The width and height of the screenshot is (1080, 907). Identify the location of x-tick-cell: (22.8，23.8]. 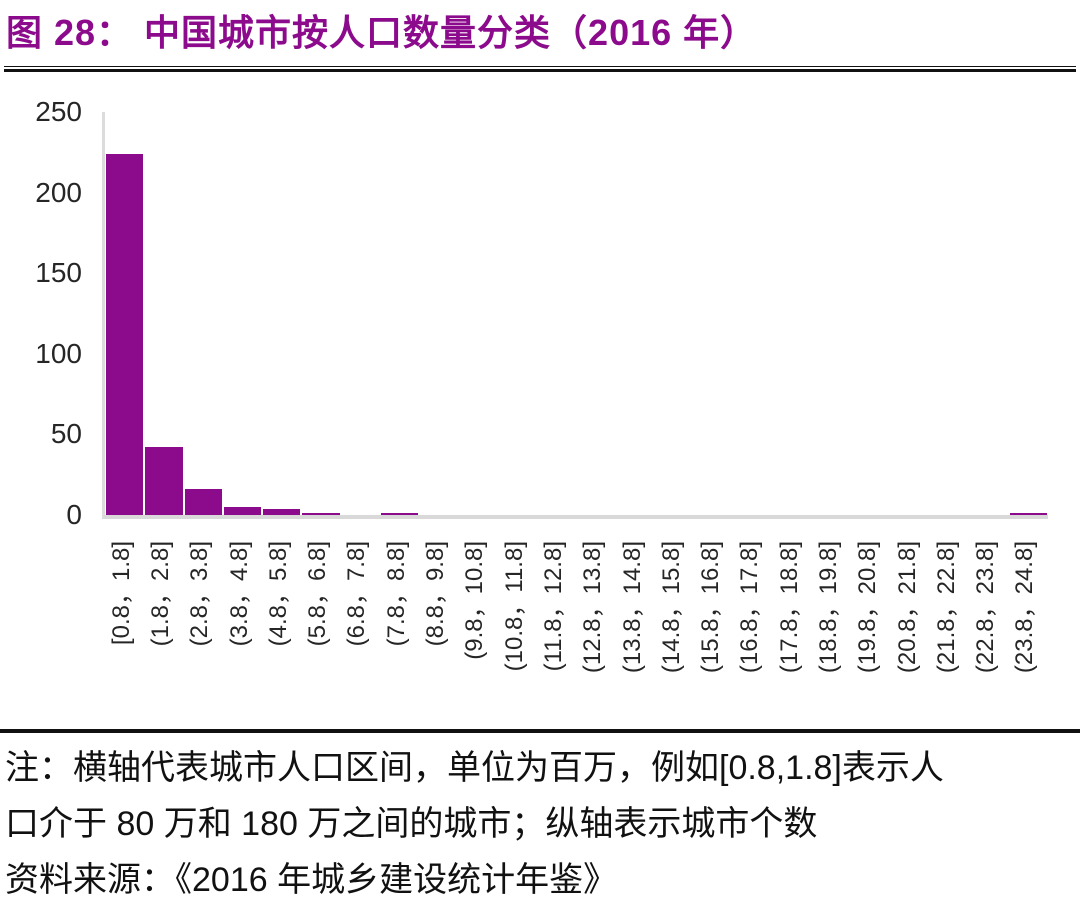
(986, 641).